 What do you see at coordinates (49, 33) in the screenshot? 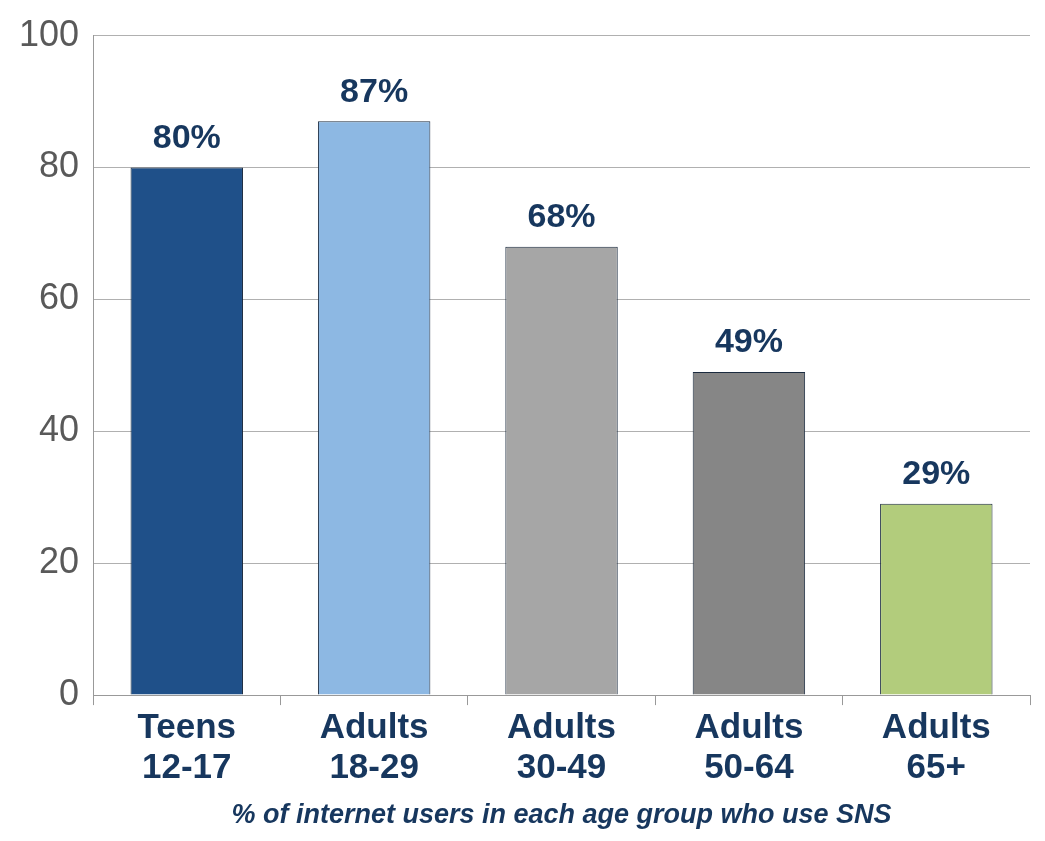
I see `y-tick-label: 100` at bounding box center [49, 33].